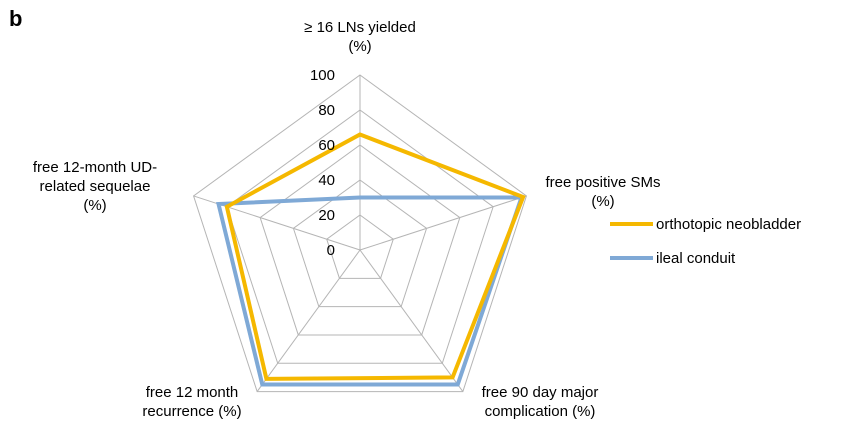 This screenshot has height=425, width=843. I want to click on legend: orthotopic neobladder ileal conduit, so click(705, 241).